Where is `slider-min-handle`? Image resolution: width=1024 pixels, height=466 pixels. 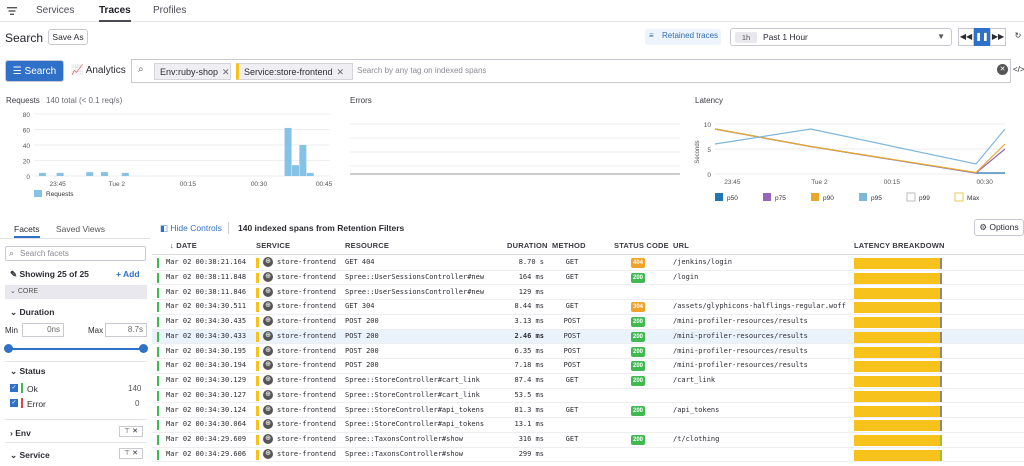 slider-min-handle is located at coordinates (8, 348).